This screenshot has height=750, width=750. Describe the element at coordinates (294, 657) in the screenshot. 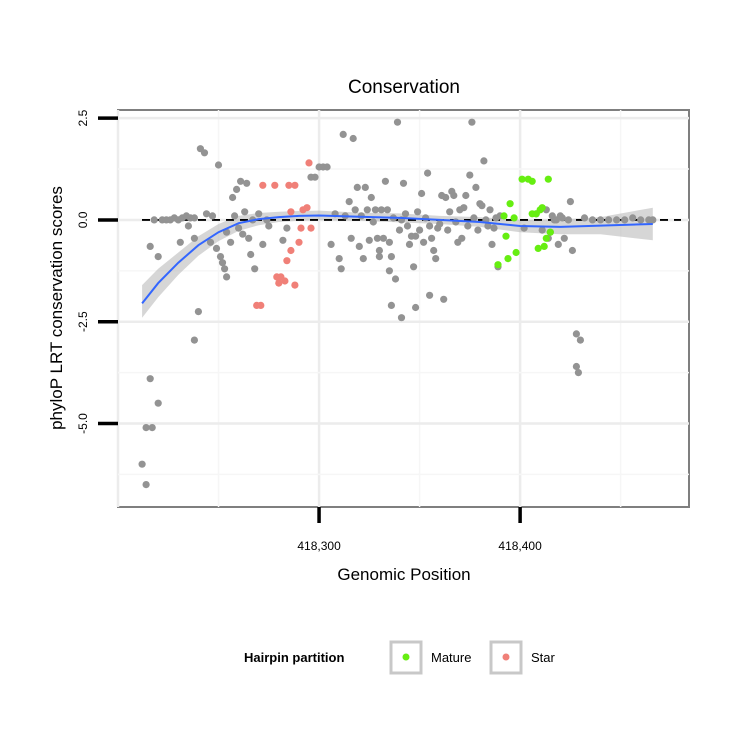

I see `legend-title: Hairpin partition` at that location.